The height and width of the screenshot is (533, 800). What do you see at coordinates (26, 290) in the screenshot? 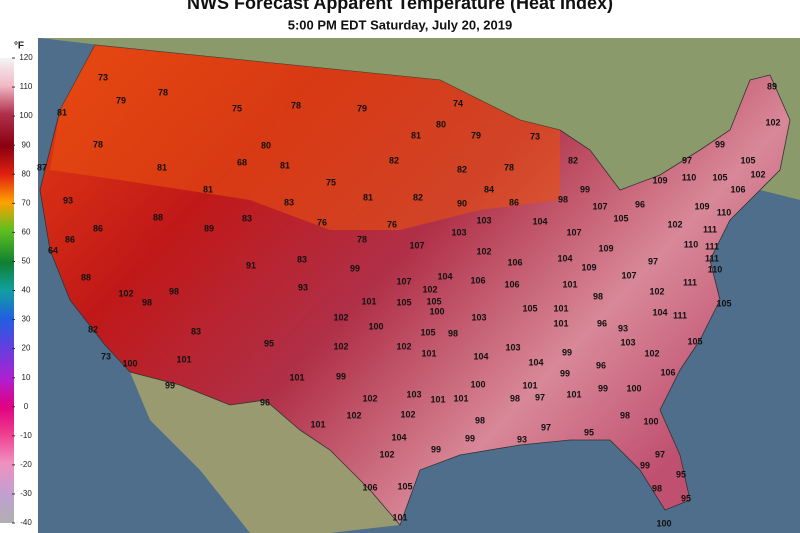
I see `legend-tick-label: 40` at bounding box center [26, 290].